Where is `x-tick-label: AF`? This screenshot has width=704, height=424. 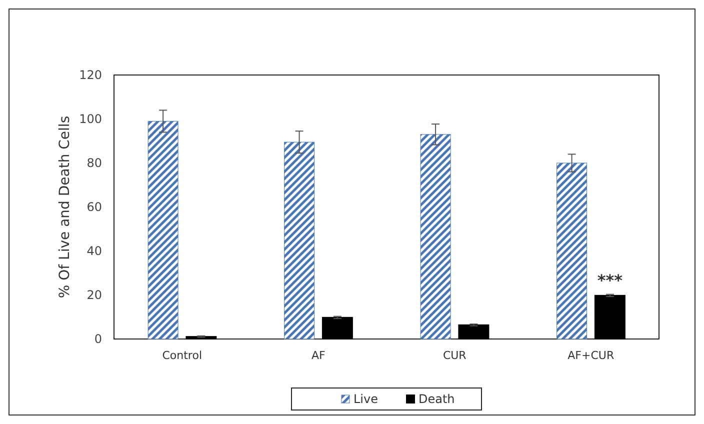
x-tick-label: AF is located at coordinates (318, 355).